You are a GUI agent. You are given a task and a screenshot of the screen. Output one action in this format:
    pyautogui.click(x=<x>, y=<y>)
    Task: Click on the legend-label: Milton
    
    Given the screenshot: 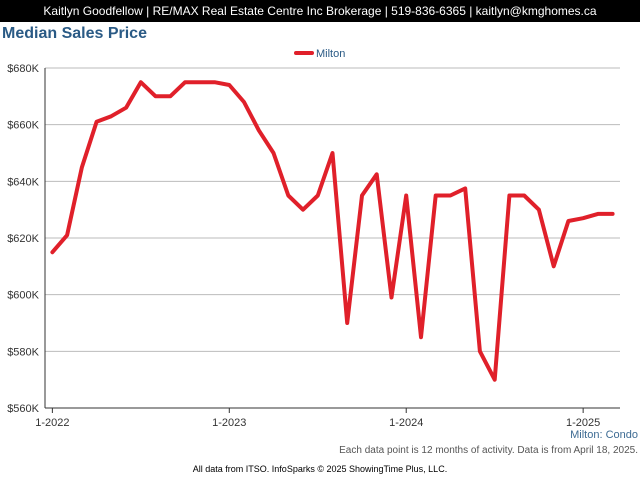 What is the action you would take?
    pyautogui.click(x=330, y=54)
    